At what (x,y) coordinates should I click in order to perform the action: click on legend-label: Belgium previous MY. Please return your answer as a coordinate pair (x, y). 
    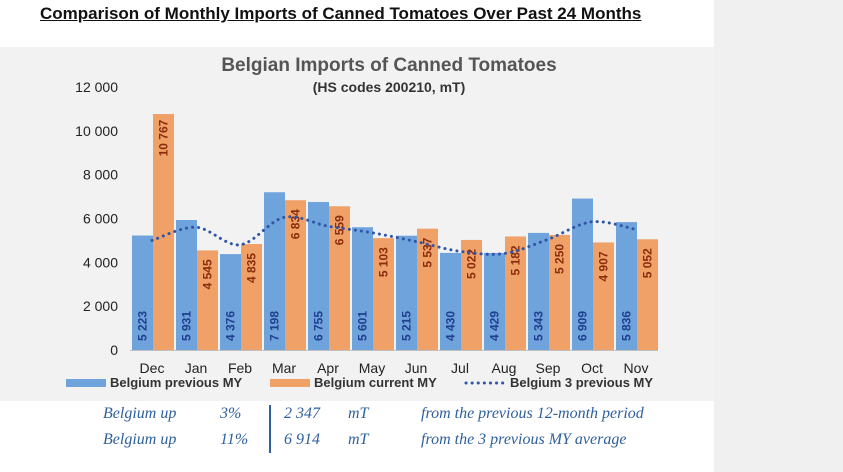
    Looking at the image, I should click on (176, 382).